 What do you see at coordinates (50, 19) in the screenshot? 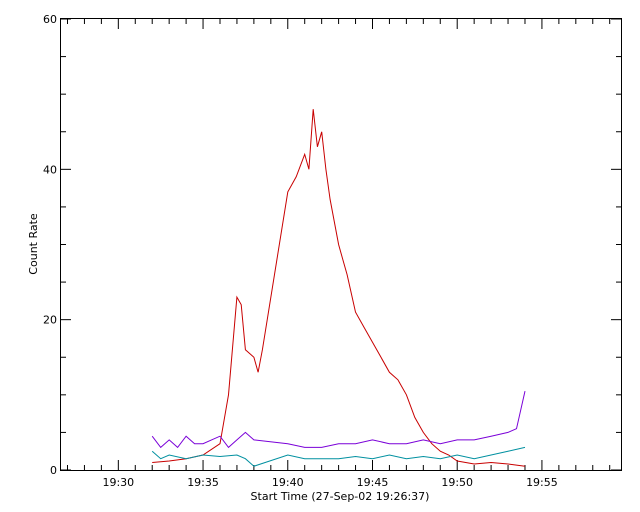
I see `y-tick-label: 60` at bounding box center [50, 19].